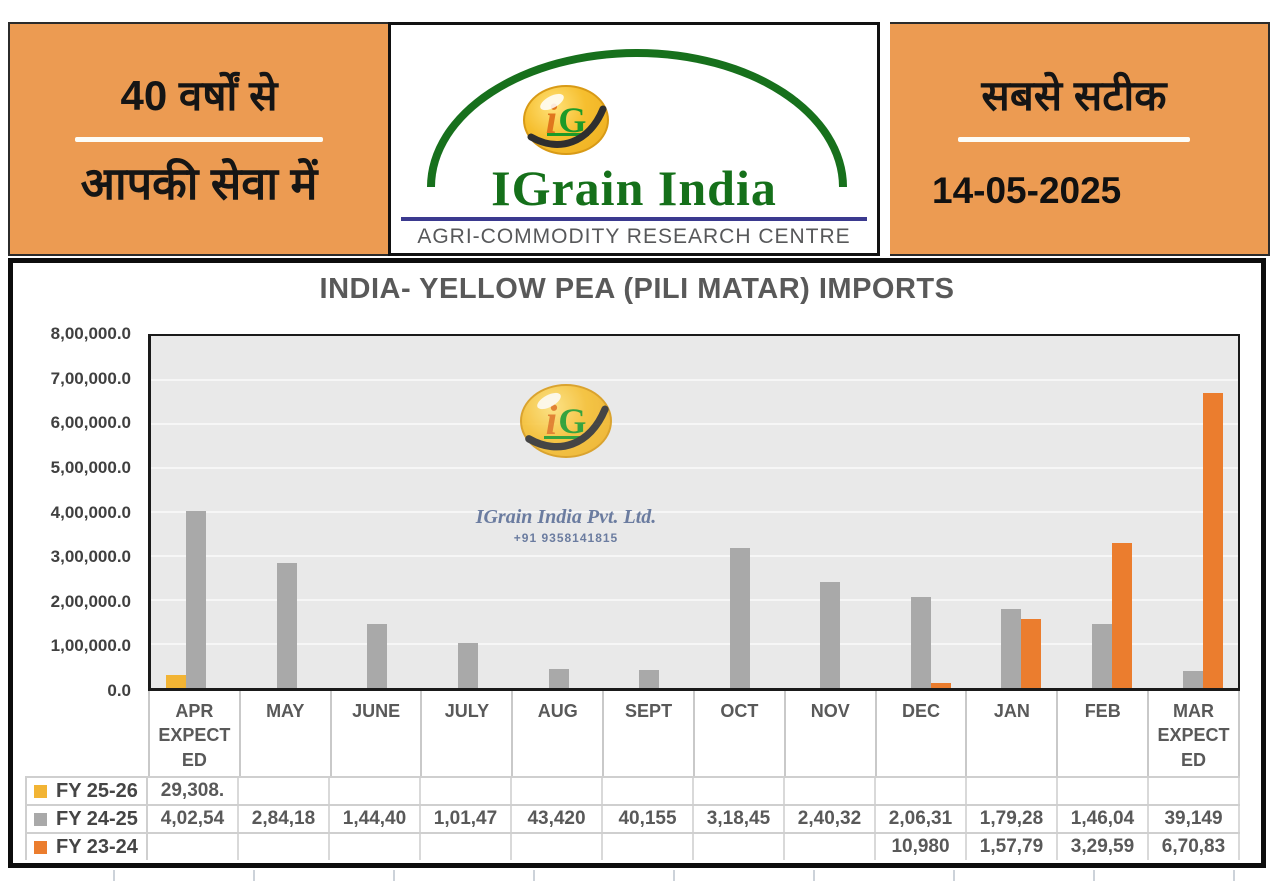 The width and height of the screenshot is (1280, 881). Describe the element at coordinates (1013, 733) in the screenshot. I see `x-label-jan: JAN` at that location.